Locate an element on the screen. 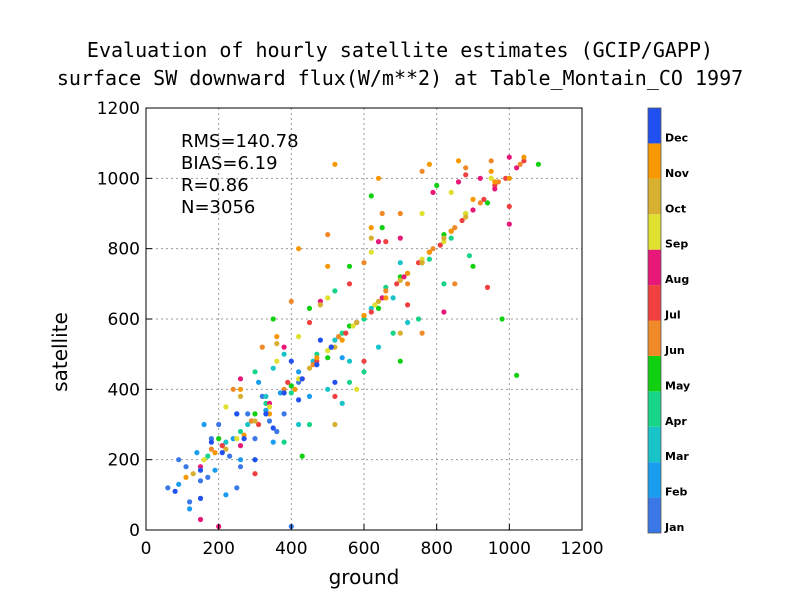  x-tick-label: 800 is located at coordinates (436, 549).